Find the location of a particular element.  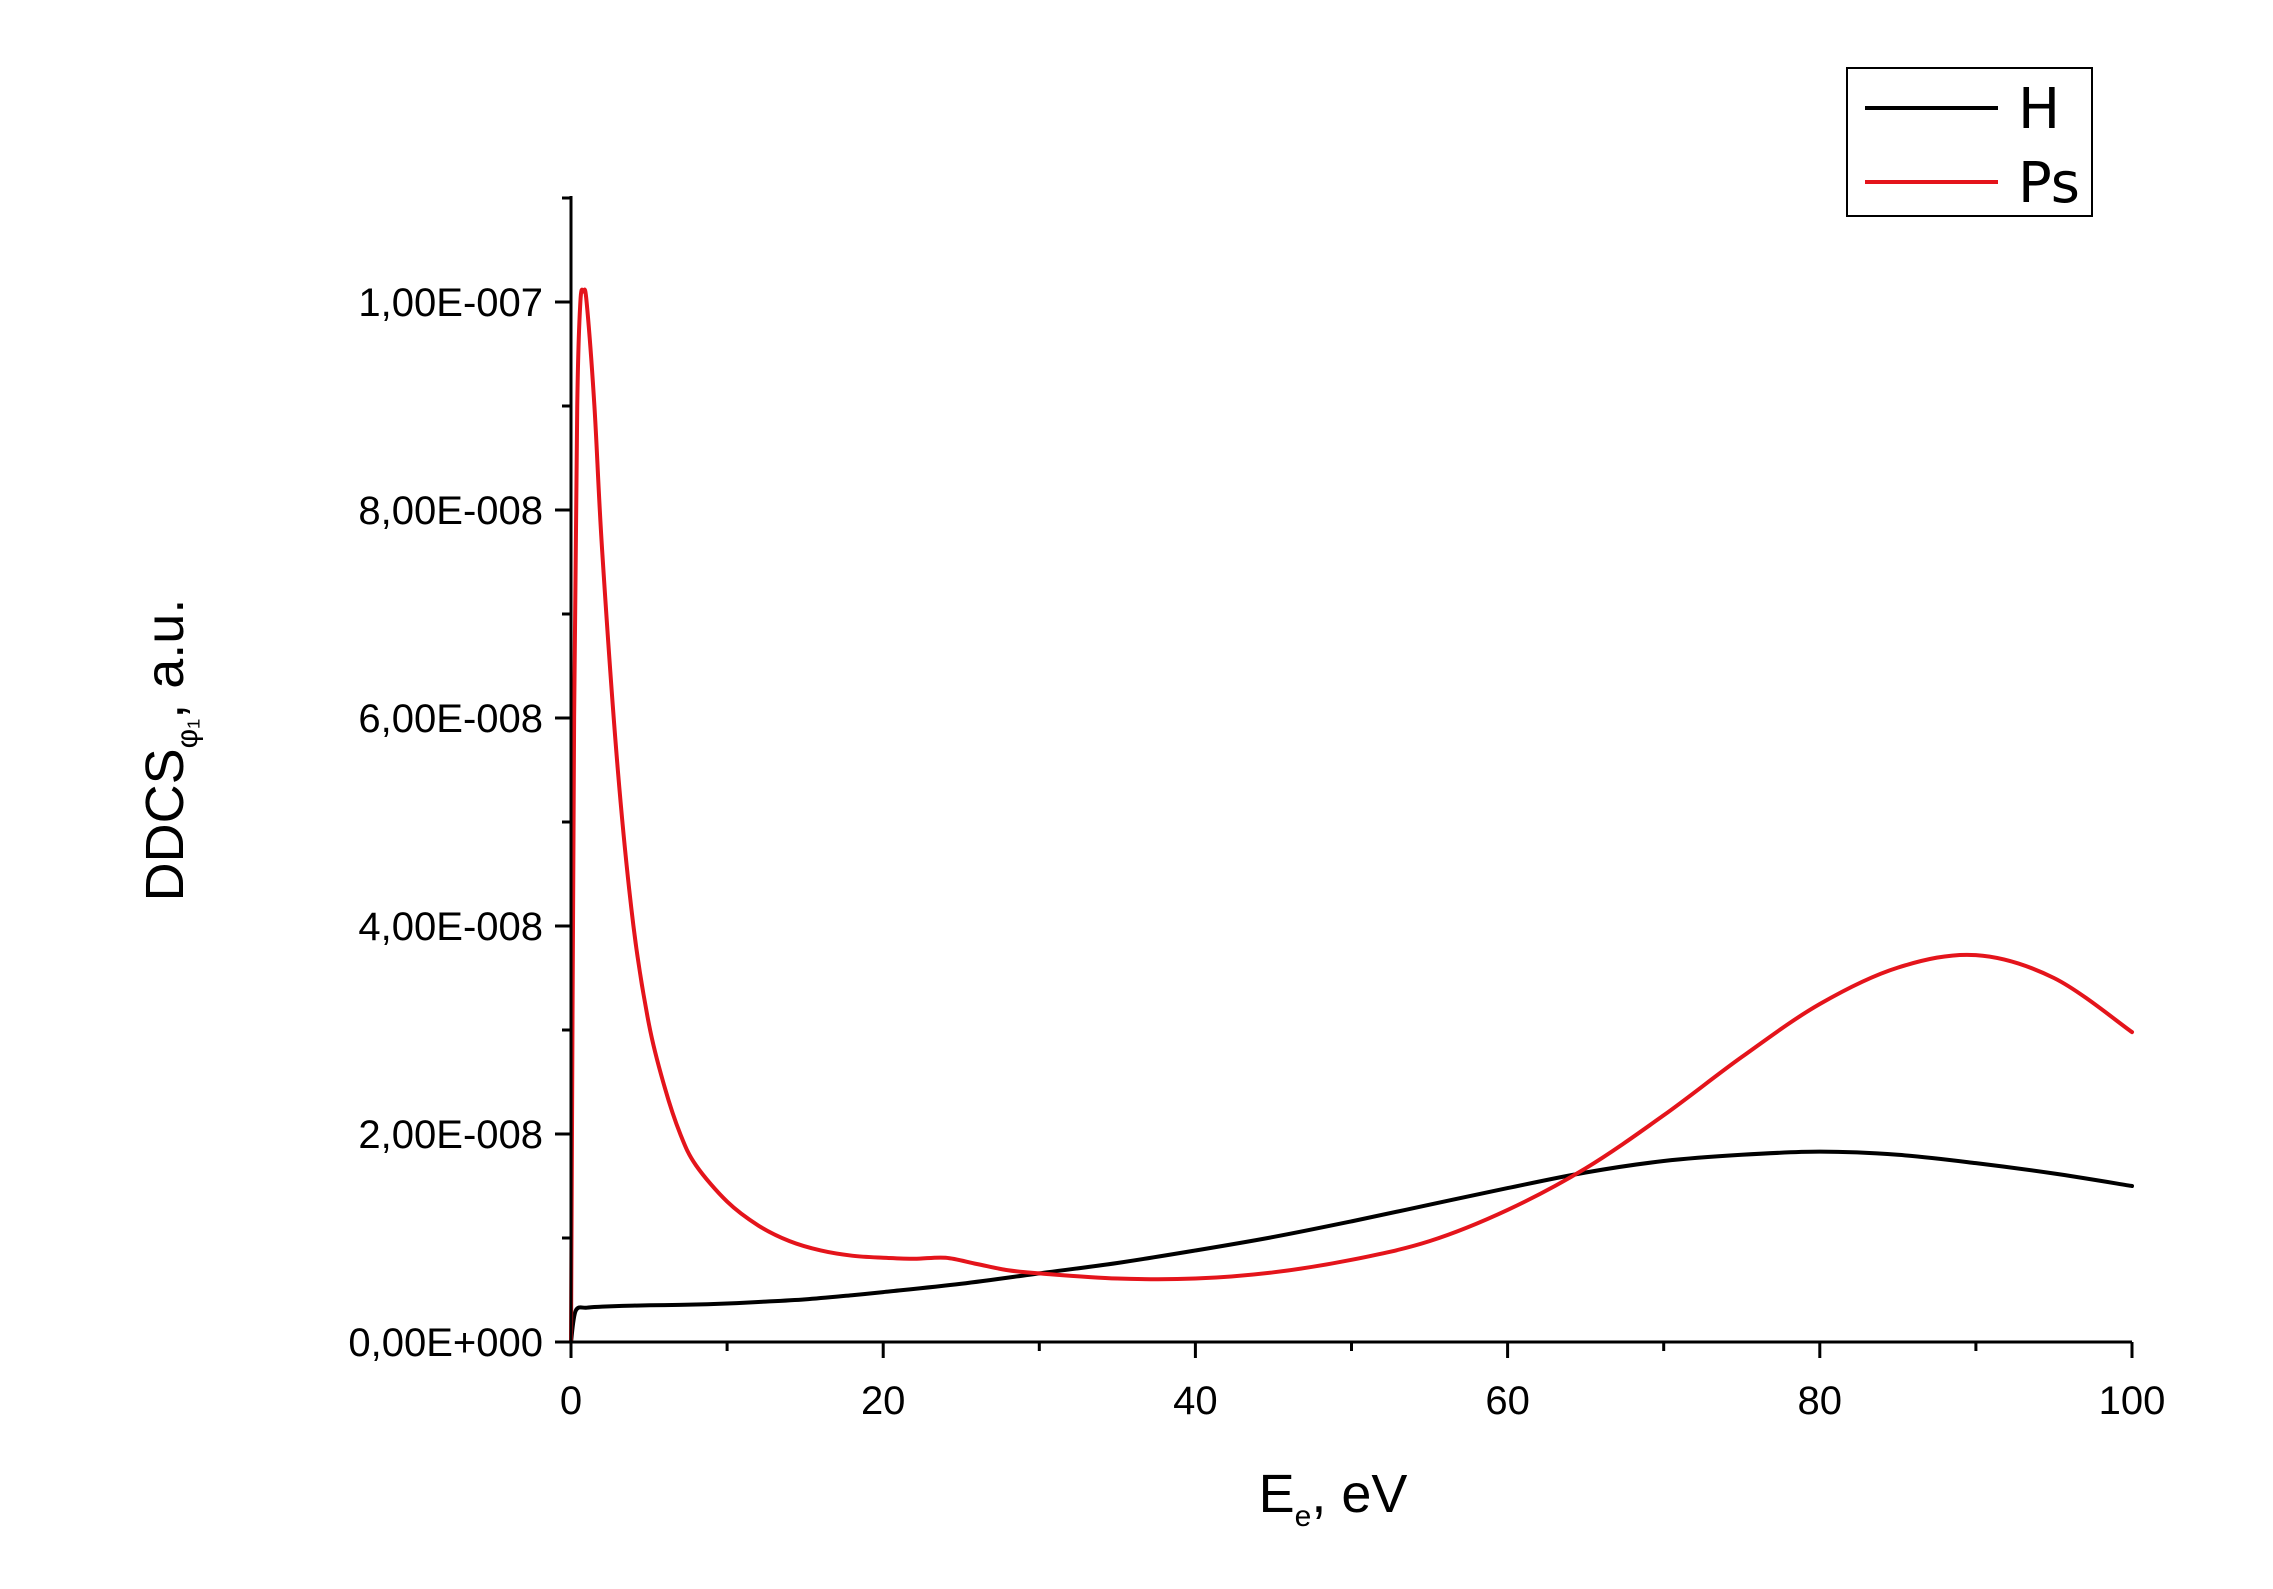

legend-label-ps: Ps is located at coordinates (2049, 183).